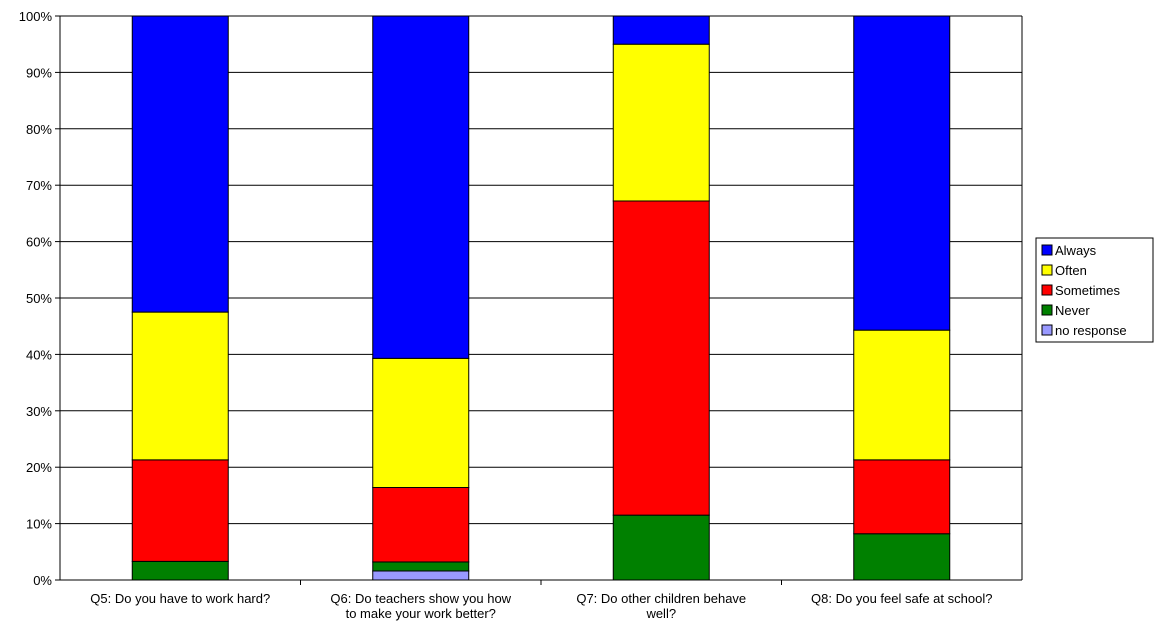 The image size is (1155, 630). I want to click on y-axis: 0% 10% 20% 30% 40% 50% 60% 70% 80% 90% 100%, so click(40, 298).